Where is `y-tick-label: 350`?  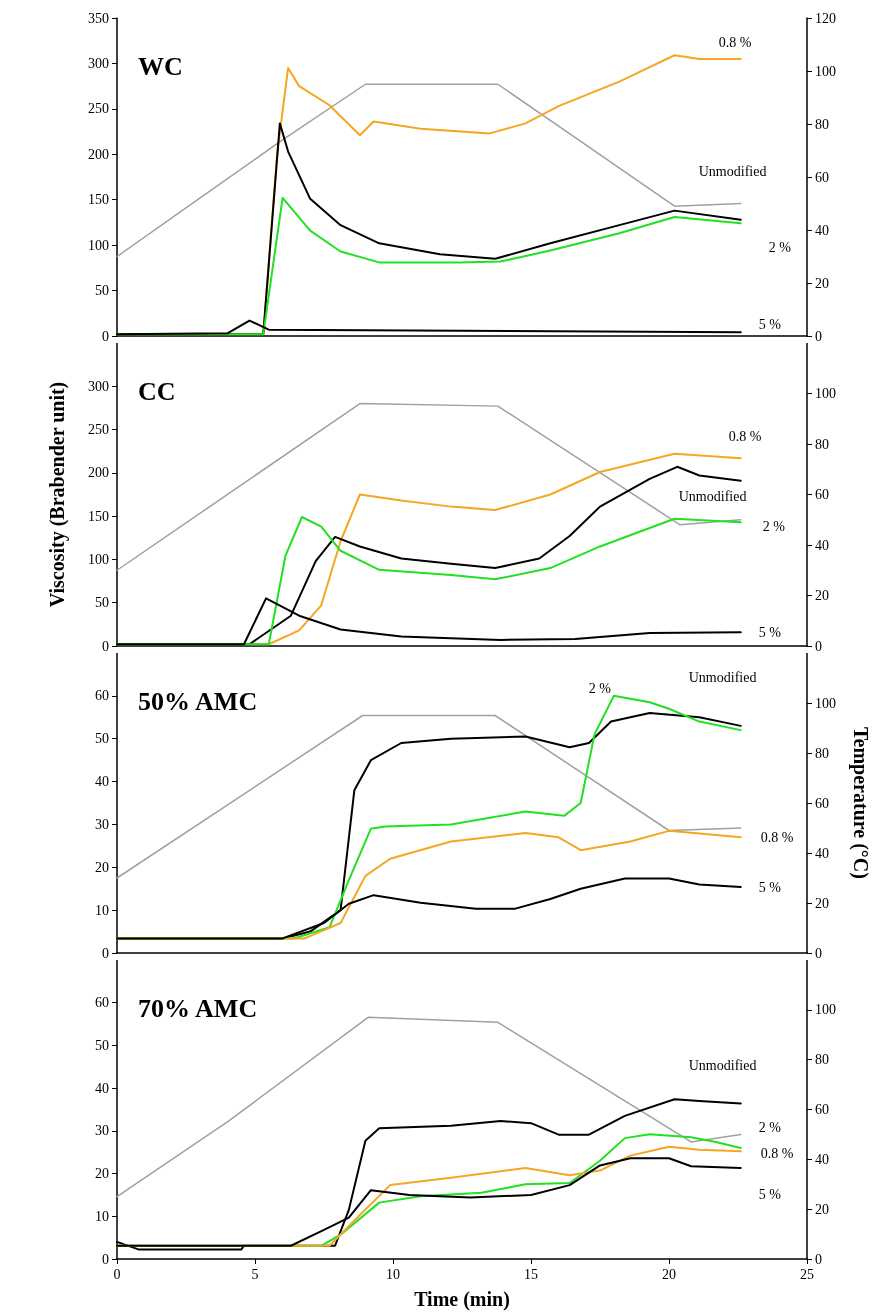 y-tick-label: 350 is located at coordinates (98, 18).